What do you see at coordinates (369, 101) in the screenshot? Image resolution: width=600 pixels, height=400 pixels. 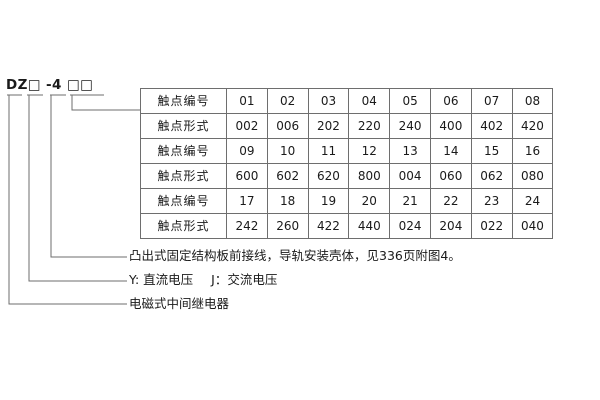 I see `table-cell: 04` at bounding box center [369, 101].